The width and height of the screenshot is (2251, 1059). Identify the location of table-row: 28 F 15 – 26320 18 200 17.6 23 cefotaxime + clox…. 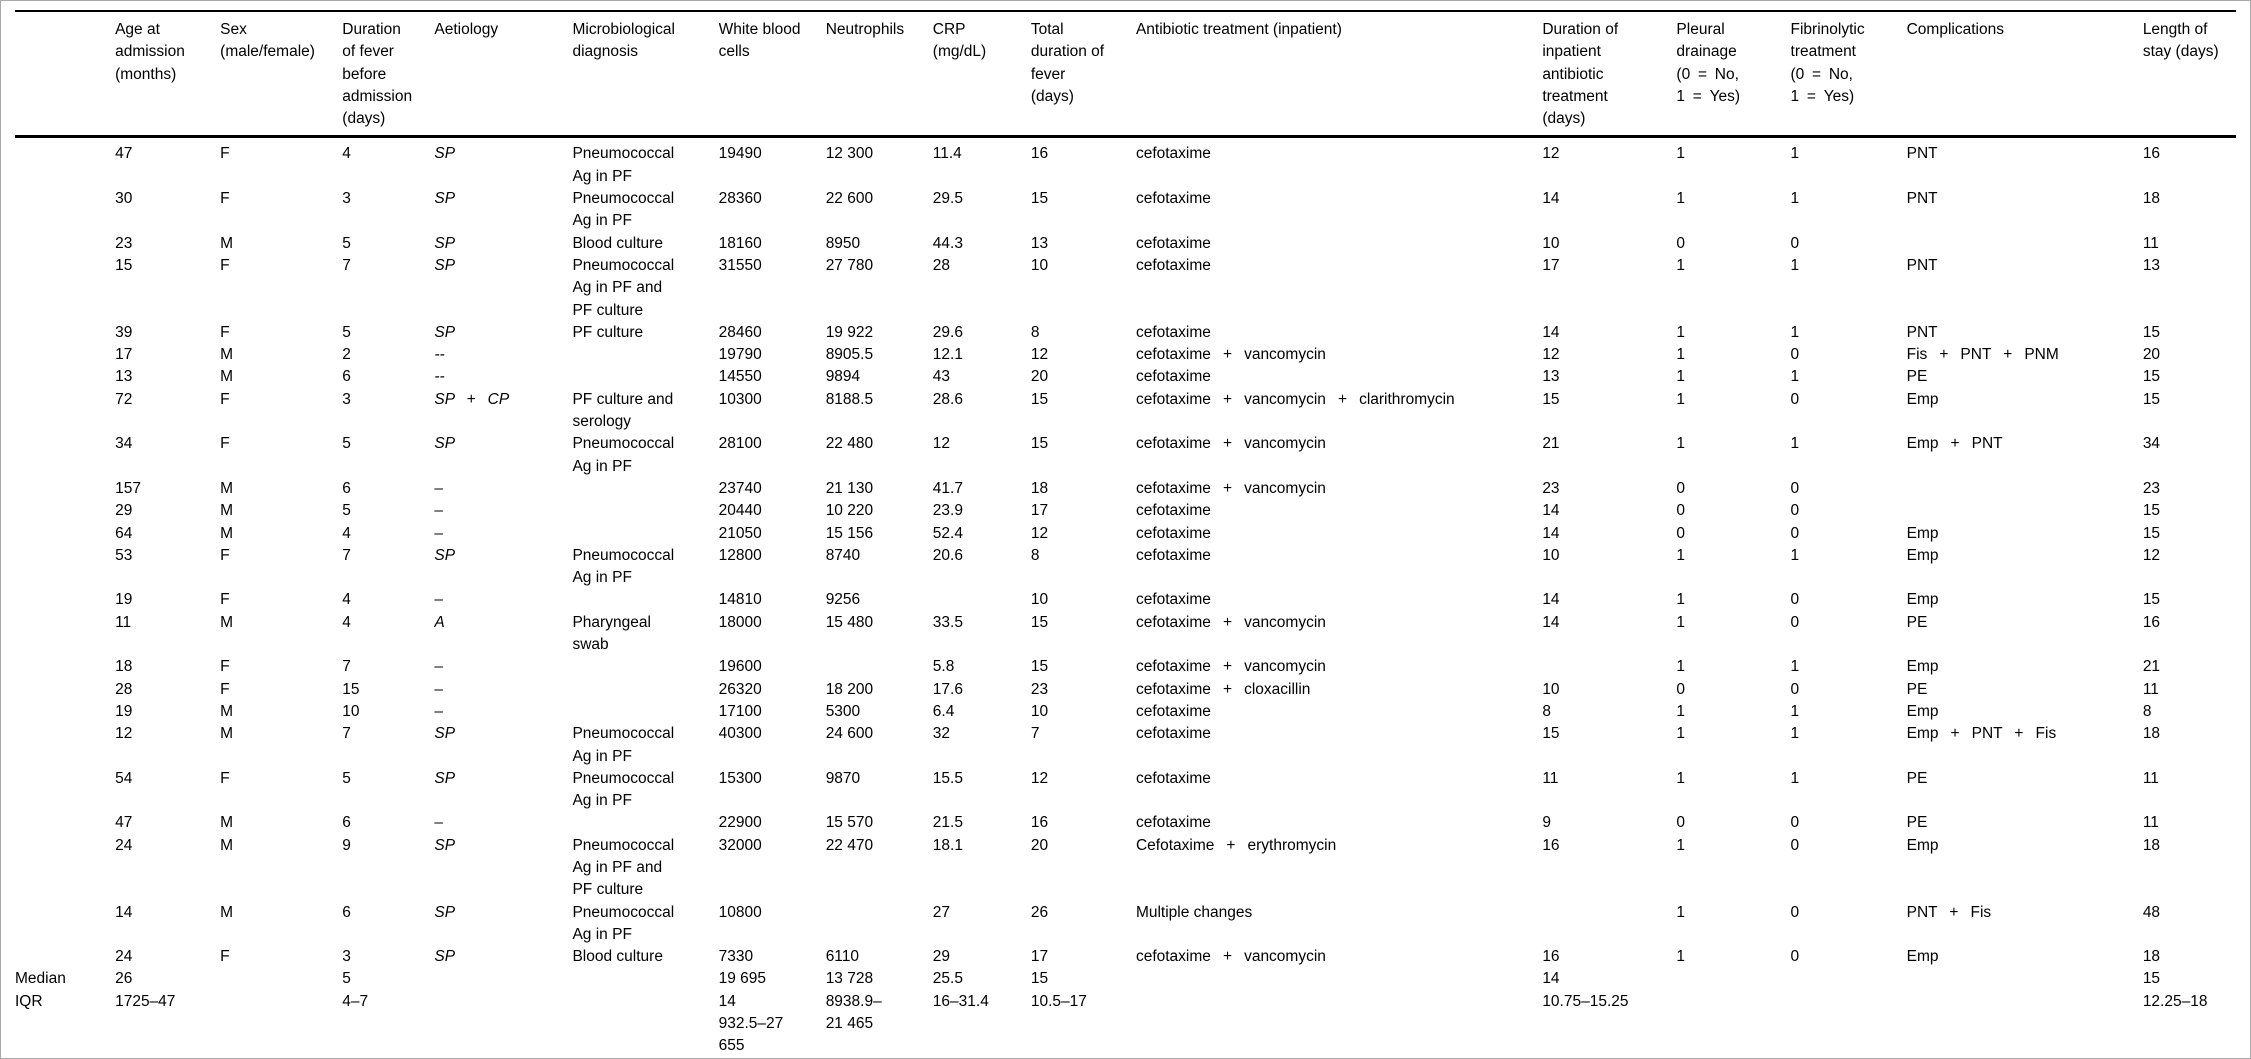
(1125, 690).